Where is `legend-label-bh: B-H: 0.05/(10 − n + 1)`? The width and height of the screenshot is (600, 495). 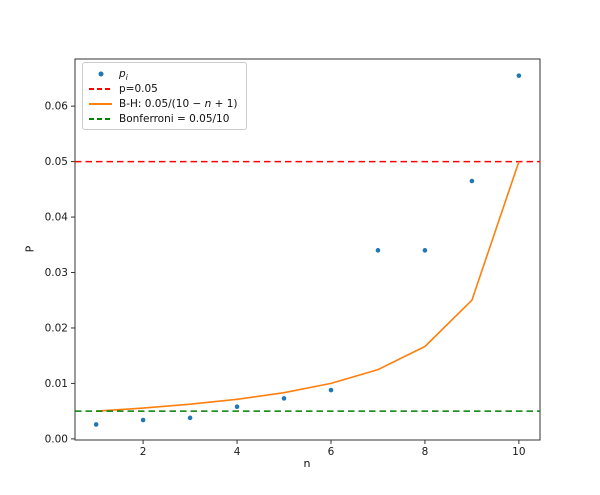 legend-label-bh: B-H: 0.05/(10 − n + 1) is located at coordinates (178, 104).